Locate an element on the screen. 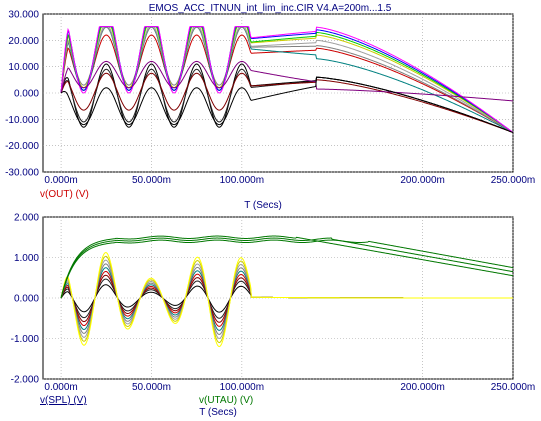 This screenshot has width=541, height=421. y-tick-label: -30.000 is located at coordinates (22, 173).